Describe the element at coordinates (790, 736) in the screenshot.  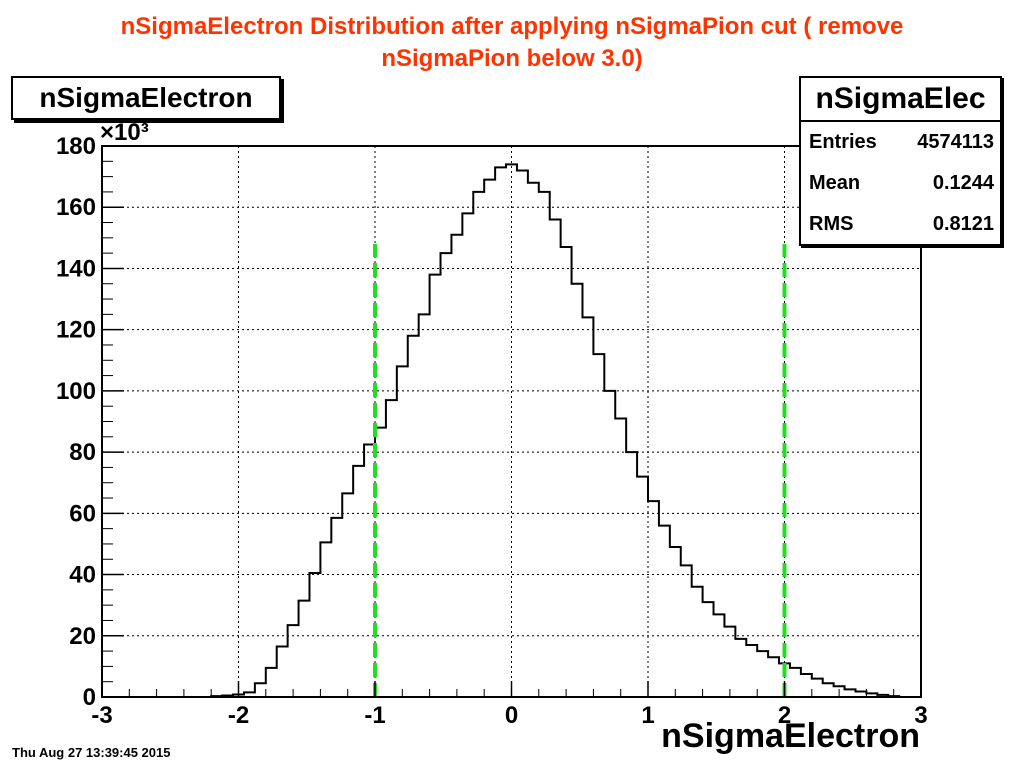
I see `x-axis-title: nSigmaElectron` at that location.